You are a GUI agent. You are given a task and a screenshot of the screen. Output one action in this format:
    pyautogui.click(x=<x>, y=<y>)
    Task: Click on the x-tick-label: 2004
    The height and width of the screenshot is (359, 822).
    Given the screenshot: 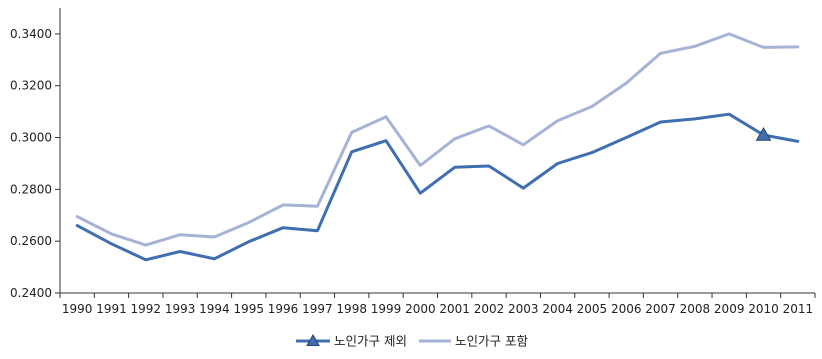 What is the action you would take?
    pyautogui.click(x=557, y=309)
    